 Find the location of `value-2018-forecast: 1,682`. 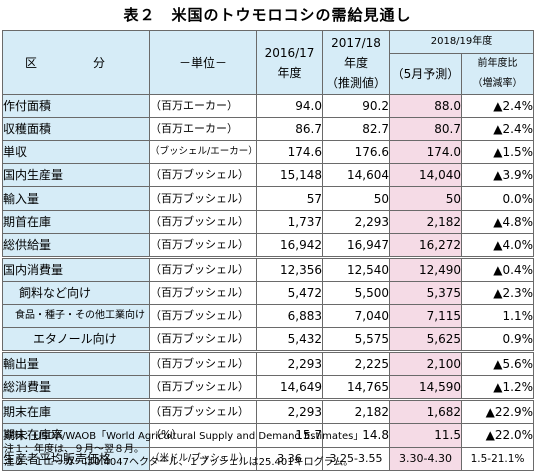

value-2018-forecast: 1,682 is located at coordinates (425, 411).